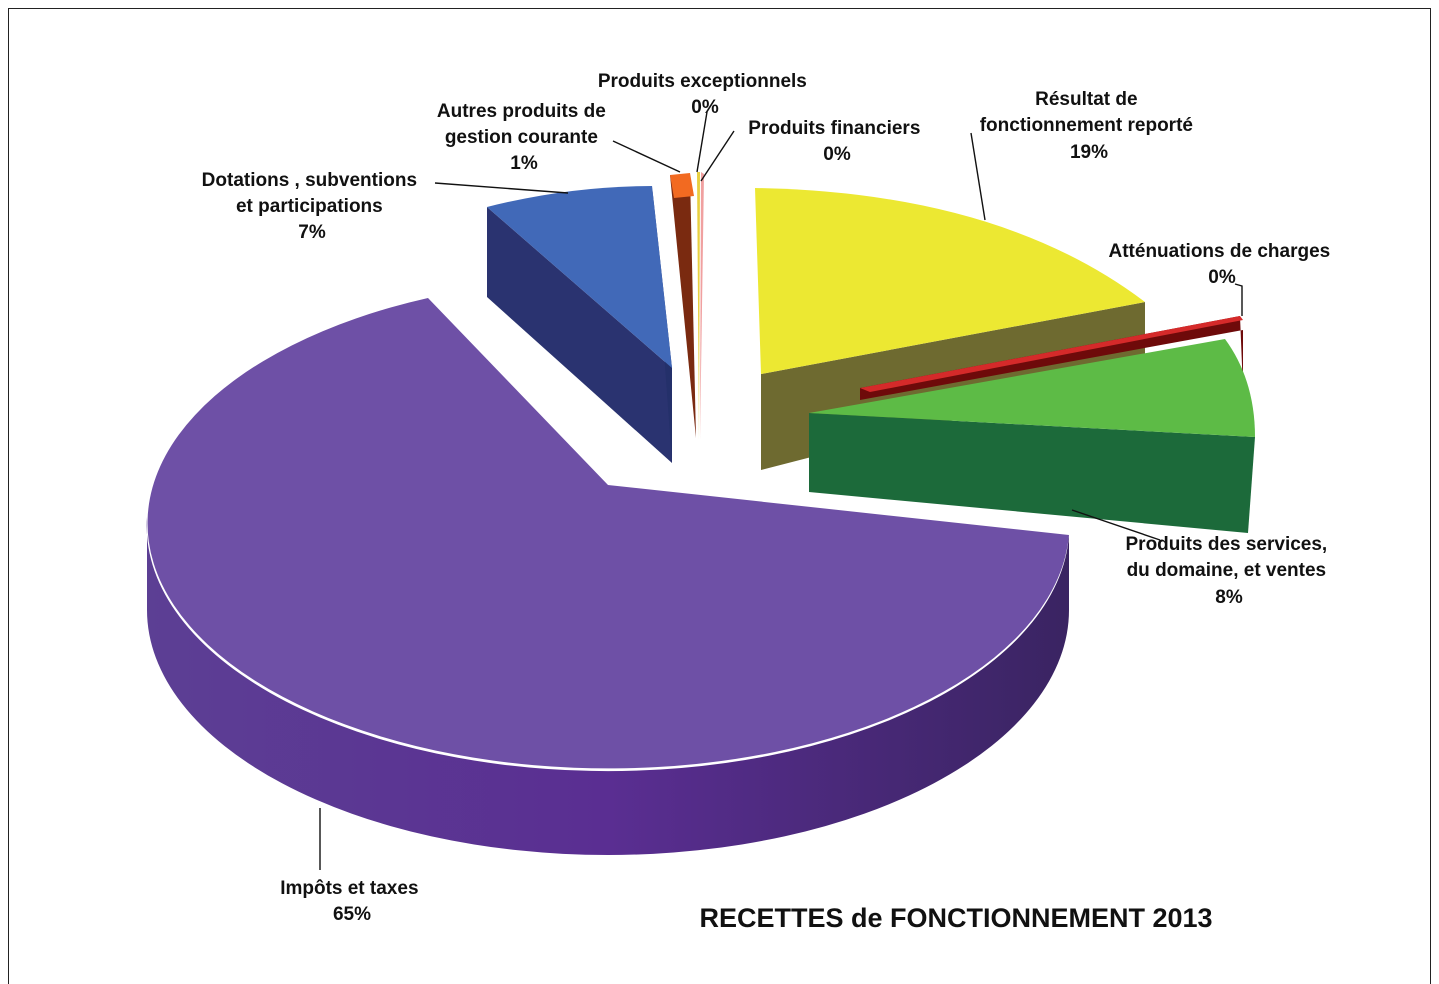 This screenshot has width=1439, height=984. Describe the element at coordinates (646, 156) in the screenshot. I see `leader-autres` at that location.